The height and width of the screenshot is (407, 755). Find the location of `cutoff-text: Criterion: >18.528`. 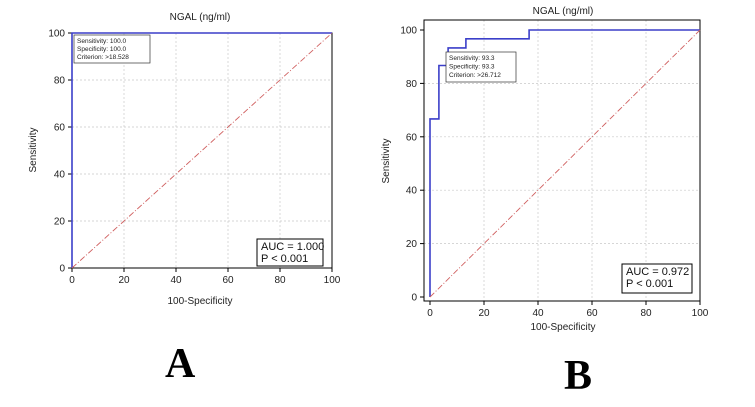

cutoff-text: Criterion: >18.528 is located at coordinates (103, 57).